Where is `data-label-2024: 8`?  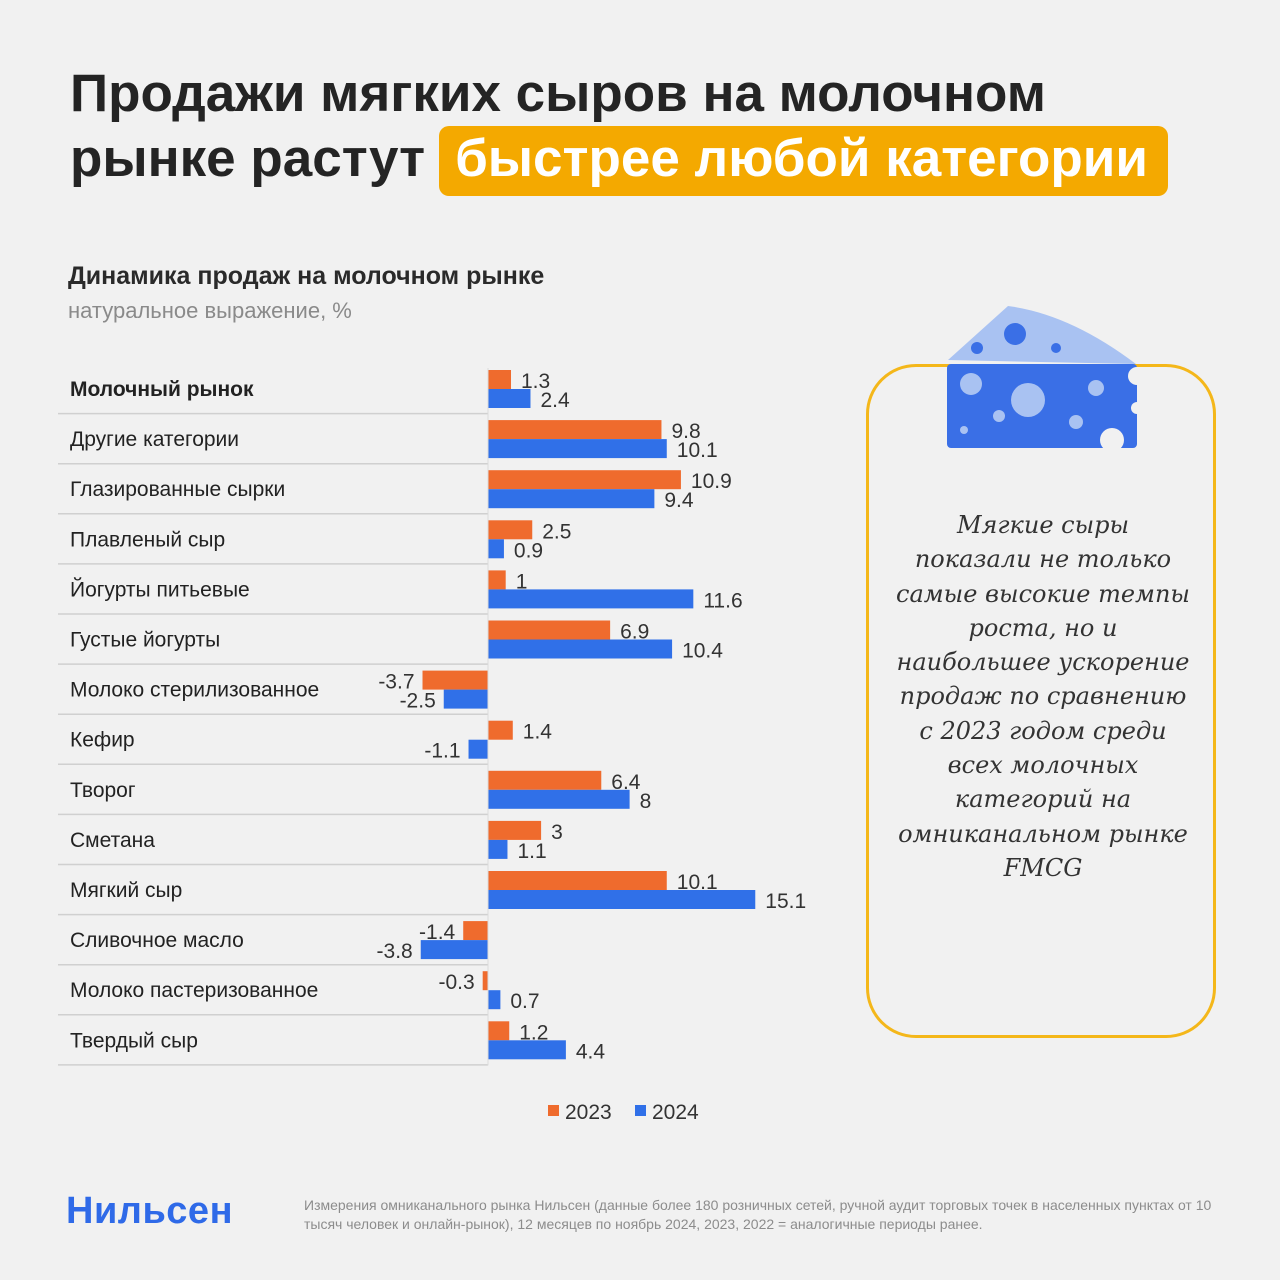 data-label-2024: 8 is located at coordinates (646, 801).